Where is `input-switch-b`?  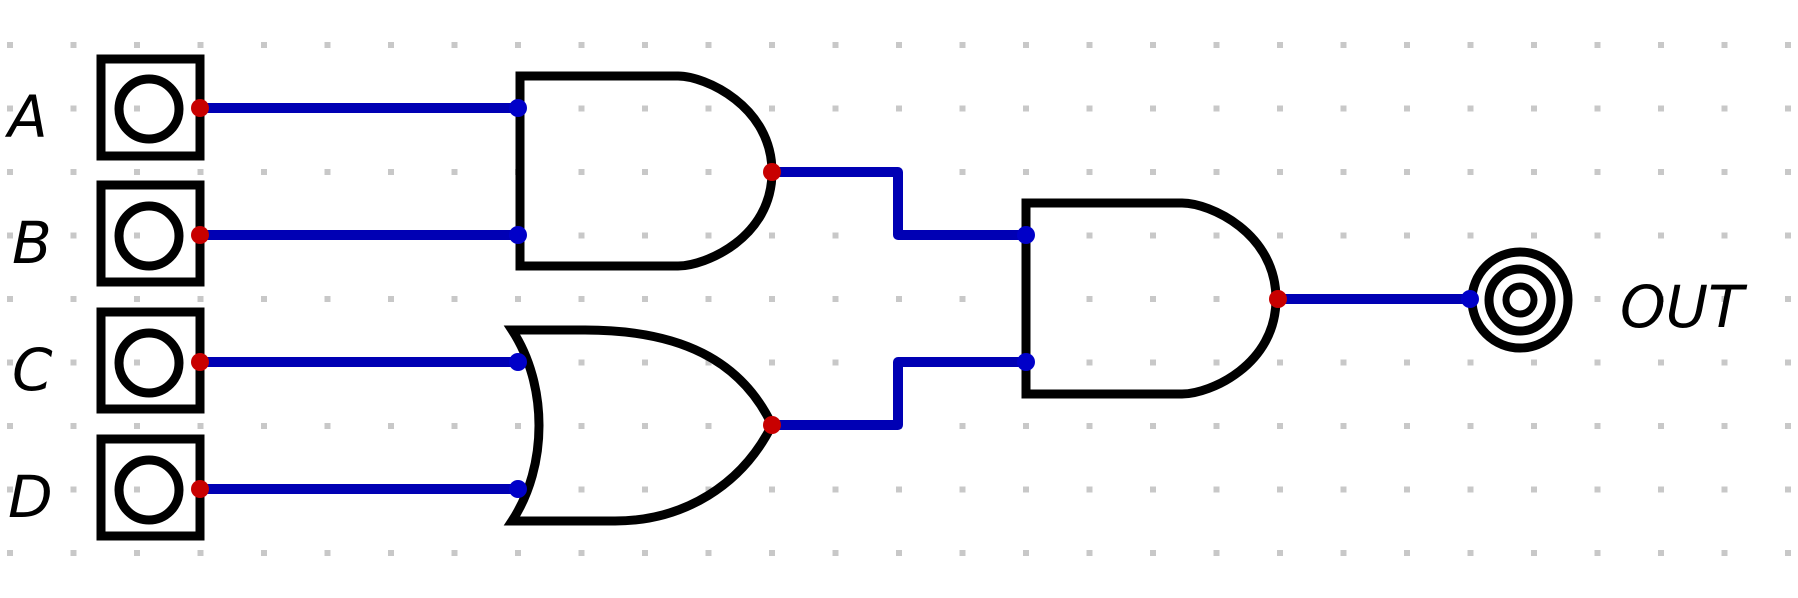 input-switch-b is located at coordinates (150, 233).